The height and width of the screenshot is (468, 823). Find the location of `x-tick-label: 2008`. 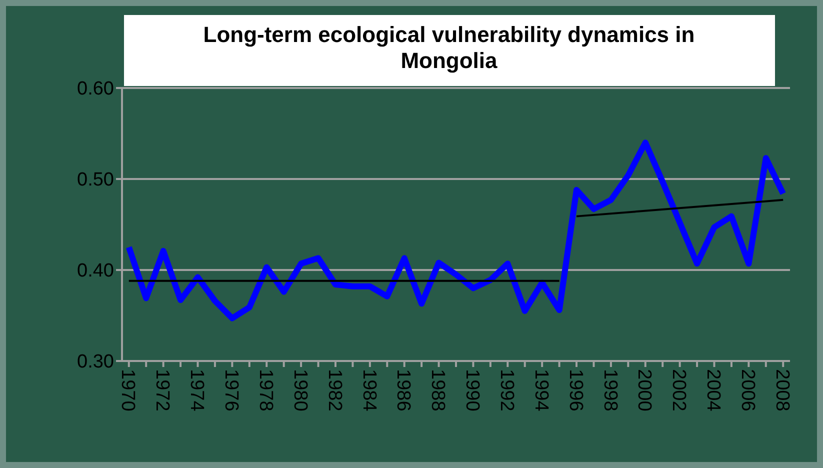

x-tick-label: 2008 is located at coordinates (781, 390).